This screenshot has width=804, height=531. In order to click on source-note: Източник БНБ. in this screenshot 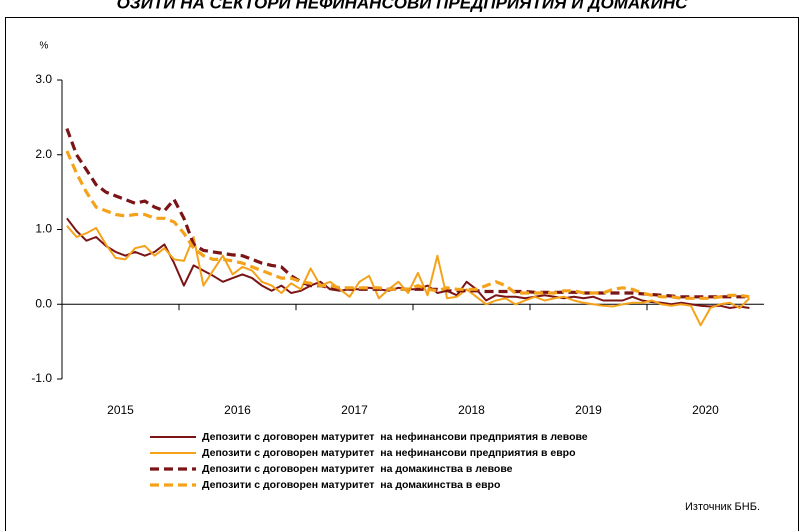, I will do `click(722, 507)`.